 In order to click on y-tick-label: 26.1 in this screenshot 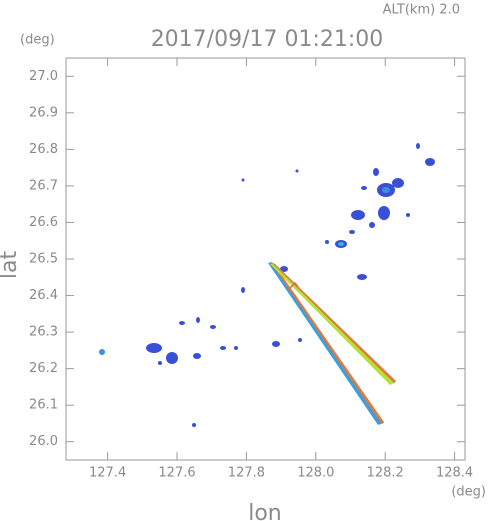, I will do `click(43, 405)`.